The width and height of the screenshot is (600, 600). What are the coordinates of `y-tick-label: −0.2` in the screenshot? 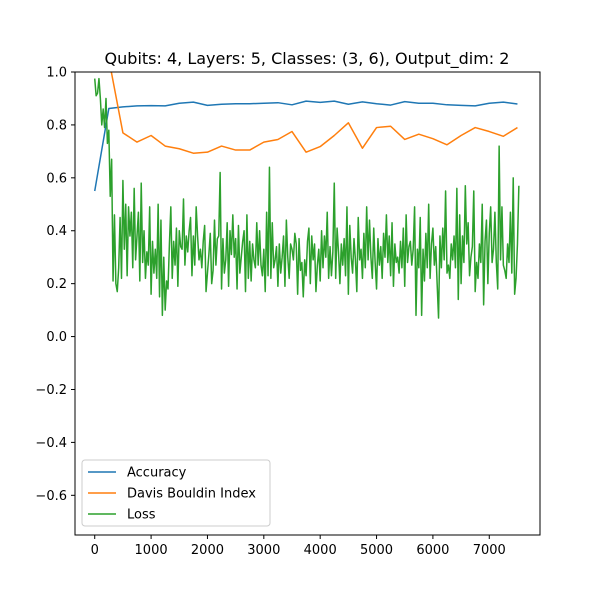 It's located at (51, 390).